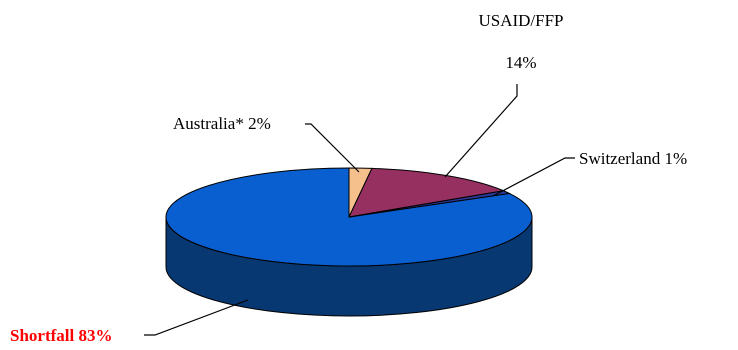 The height and width of the screenshot is (350, 738). What do you see at coordinates (520, 62) in the screenshot?
I see `label-usaid-ffp-pct: 14%` at bounding box center [520, 62].